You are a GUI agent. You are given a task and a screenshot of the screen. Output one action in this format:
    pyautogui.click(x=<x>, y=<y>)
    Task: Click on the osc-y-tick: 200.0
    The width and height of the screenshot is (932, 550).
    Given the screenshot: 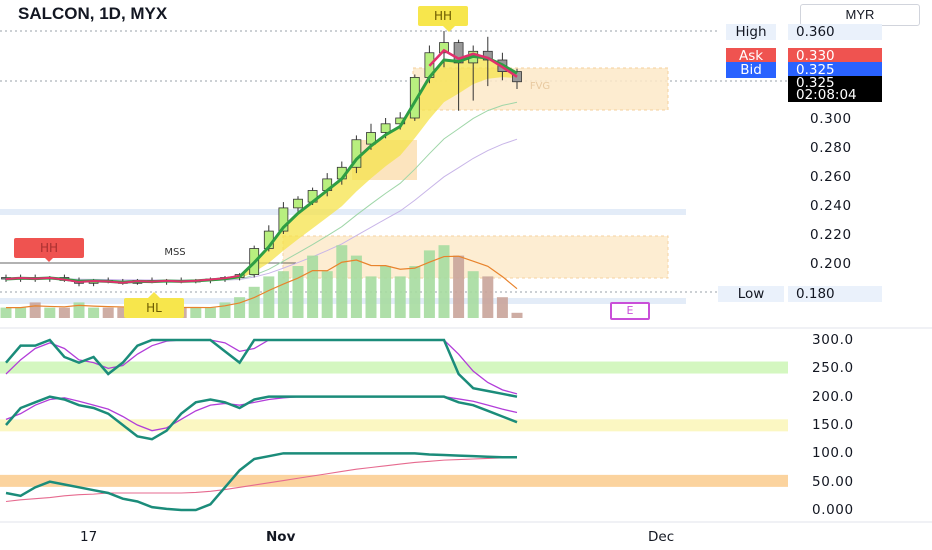 What is the action you would take?
    pyautogui.click(x=833, y=397)
    